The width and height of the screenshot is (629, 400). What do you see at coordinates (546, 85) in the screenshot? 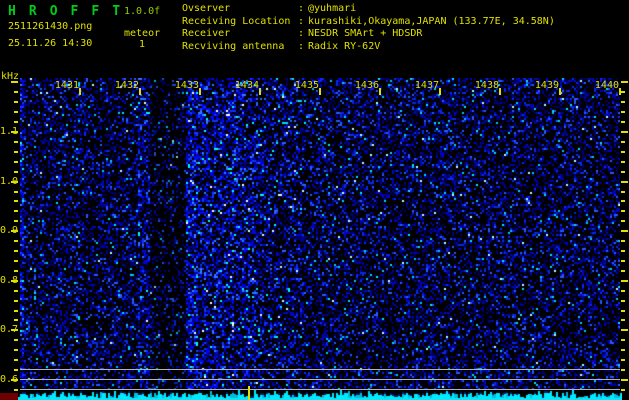
I see `time-axis-label: 1439` at bounding box center [546, 85].